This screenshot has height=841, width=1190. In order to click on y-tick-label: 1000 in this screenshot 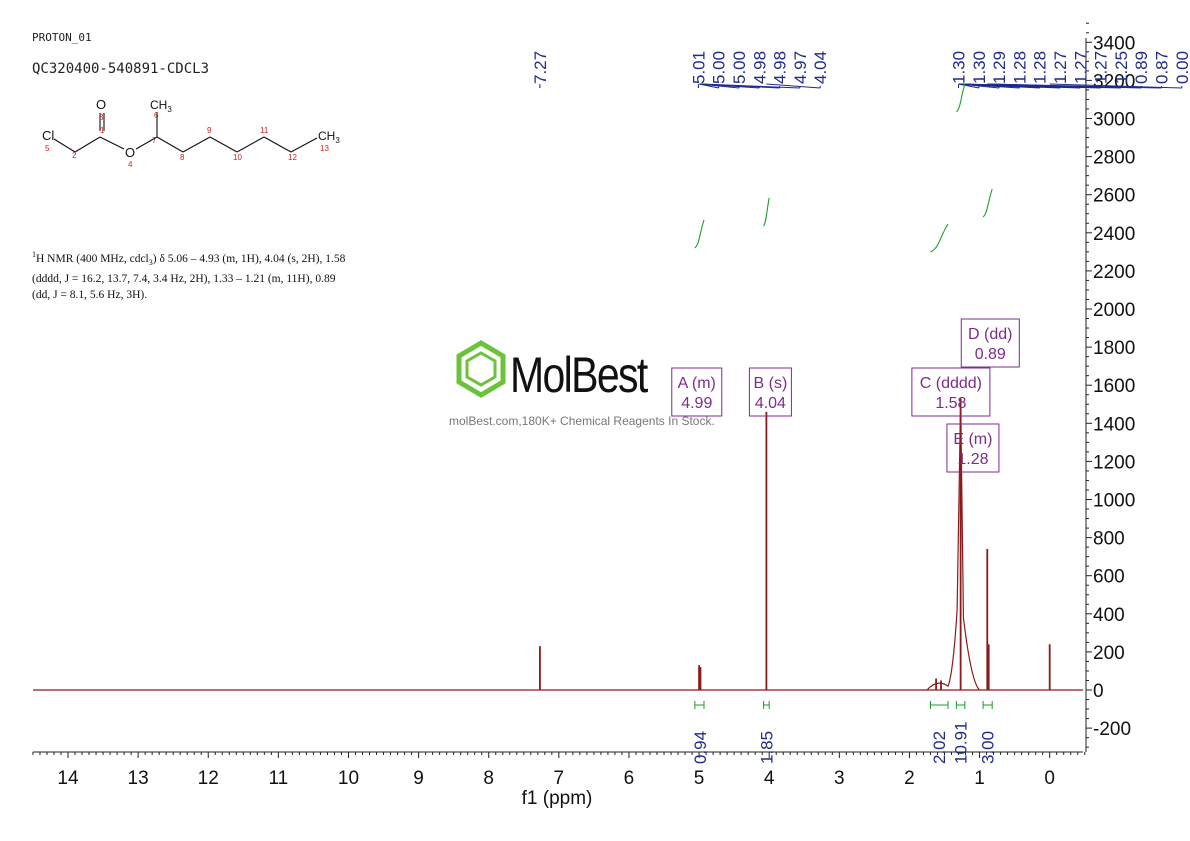, I will do `click(1114, 501)`.